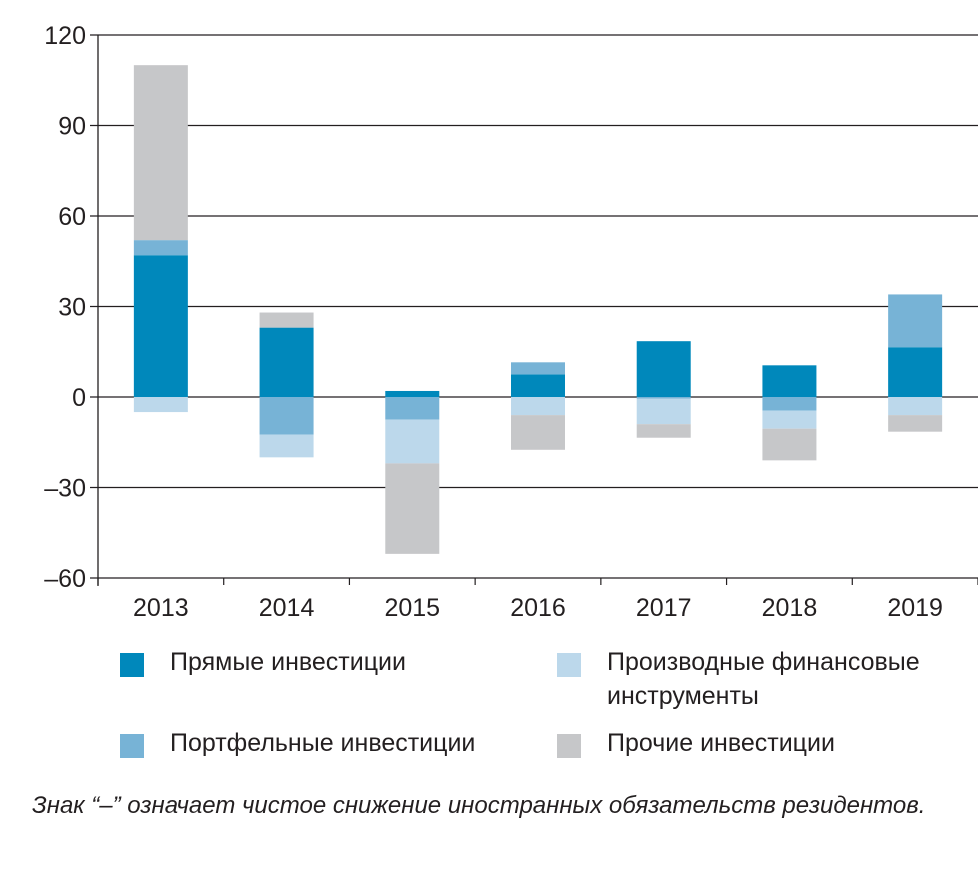 Image resolution: width=978 pixels, height=893 pixels. What do you see at coordinates (79, 398) in the screenshot?
I see `y-tick-label: 0` at bounding box center [79, 398].